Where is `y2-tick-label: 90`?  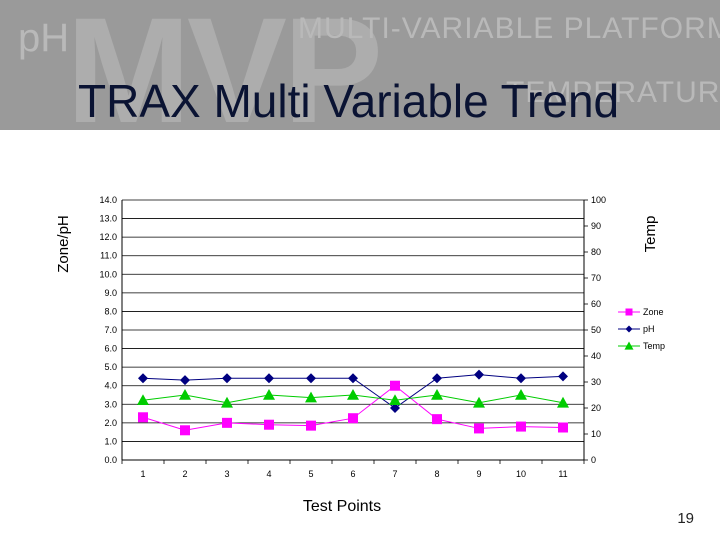
y2-tick-label: 90 is located at coordinates (596, 226).